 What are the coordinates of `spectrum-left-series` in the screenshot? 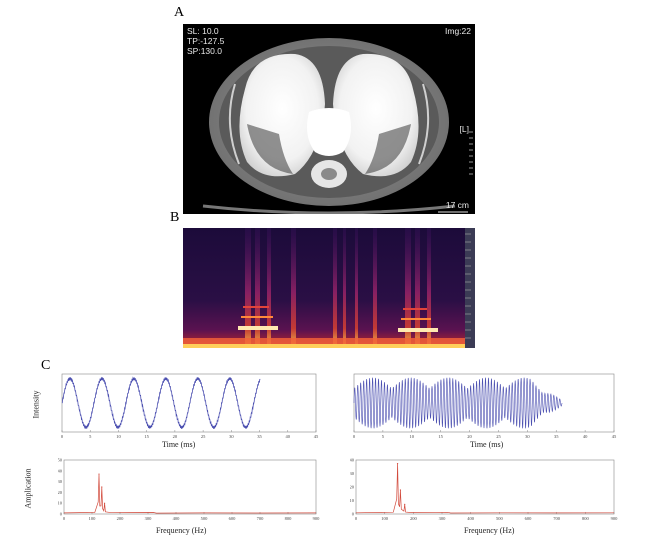 It's located at (190, 493).